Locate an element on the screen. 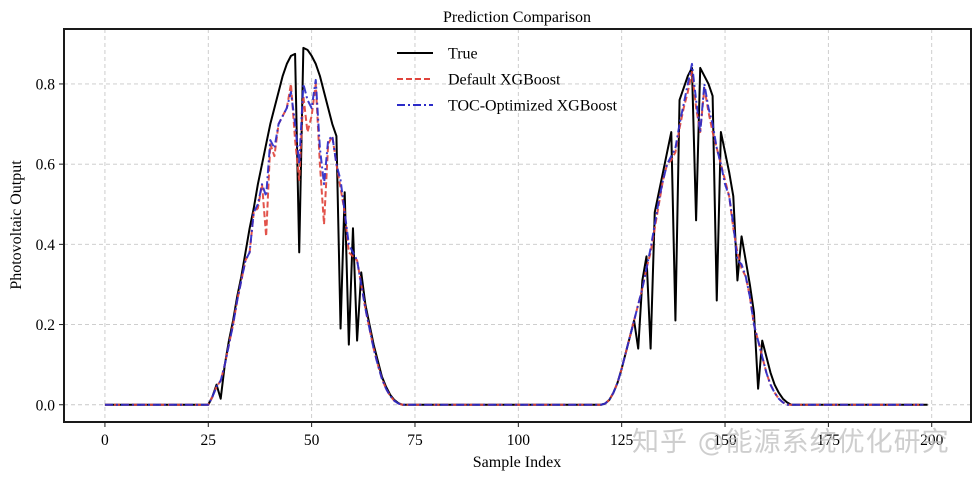 This screenshot has width=980, height=480. x-axis-label: Sample Index is located at coordinates (517, 462).